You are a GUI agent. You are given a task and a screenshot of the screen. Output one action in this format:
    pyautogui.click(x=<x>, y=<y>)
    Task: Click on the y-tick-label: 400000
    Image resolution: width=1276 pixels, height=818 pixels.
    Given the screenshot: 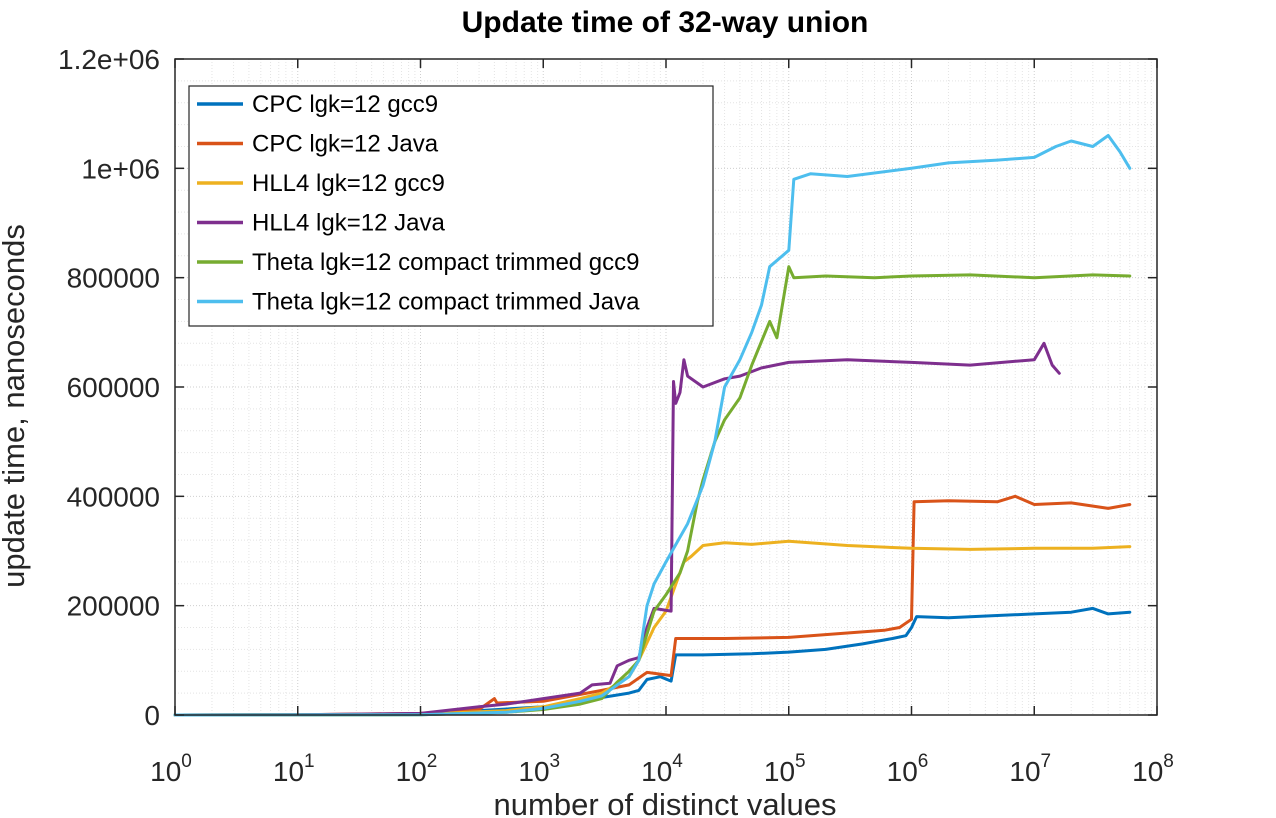 What is the action you would take?
    pyautogui.click(x=113, y=496)
    